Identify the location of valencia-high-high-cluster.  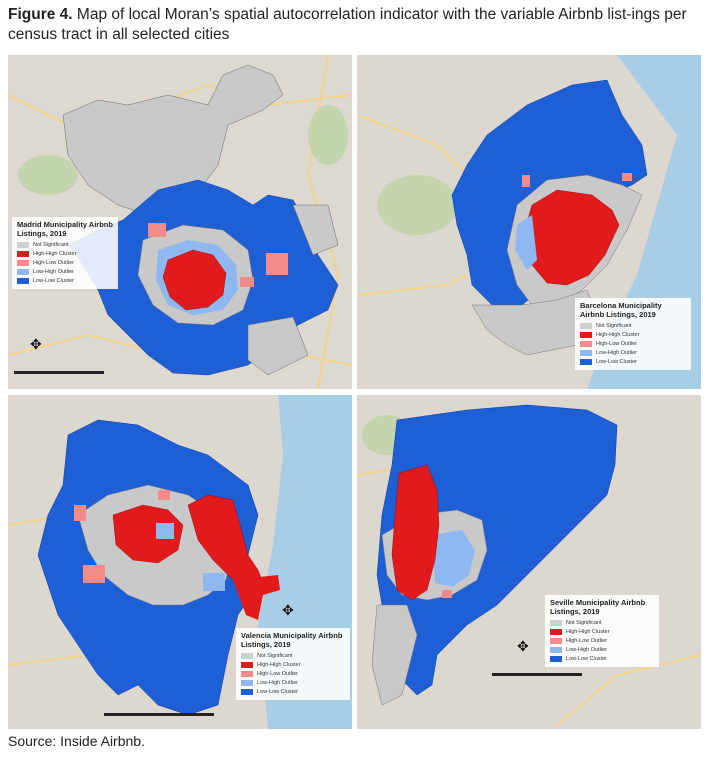
(148, 534).